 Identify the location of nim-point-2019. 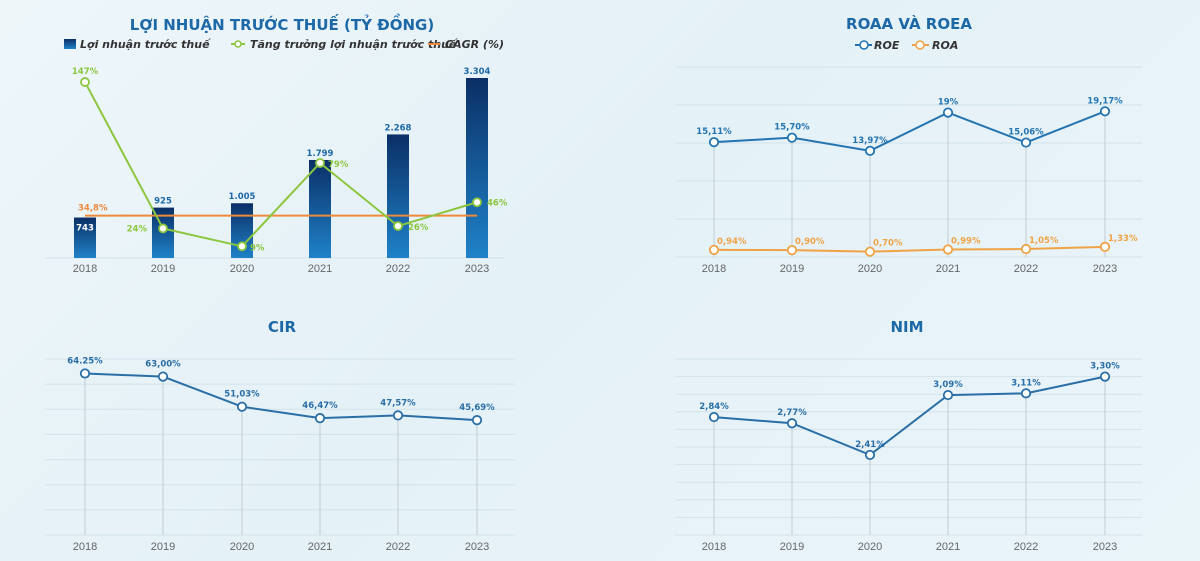
(792, 423).